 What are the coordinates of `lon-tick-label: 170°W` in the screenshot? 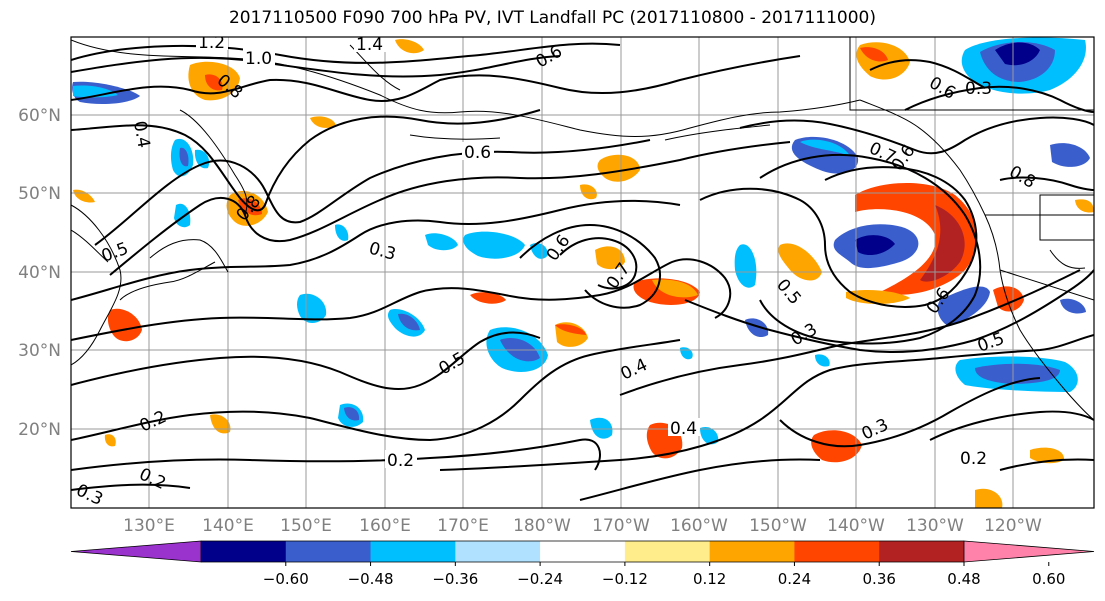 It's located at (621, 526).